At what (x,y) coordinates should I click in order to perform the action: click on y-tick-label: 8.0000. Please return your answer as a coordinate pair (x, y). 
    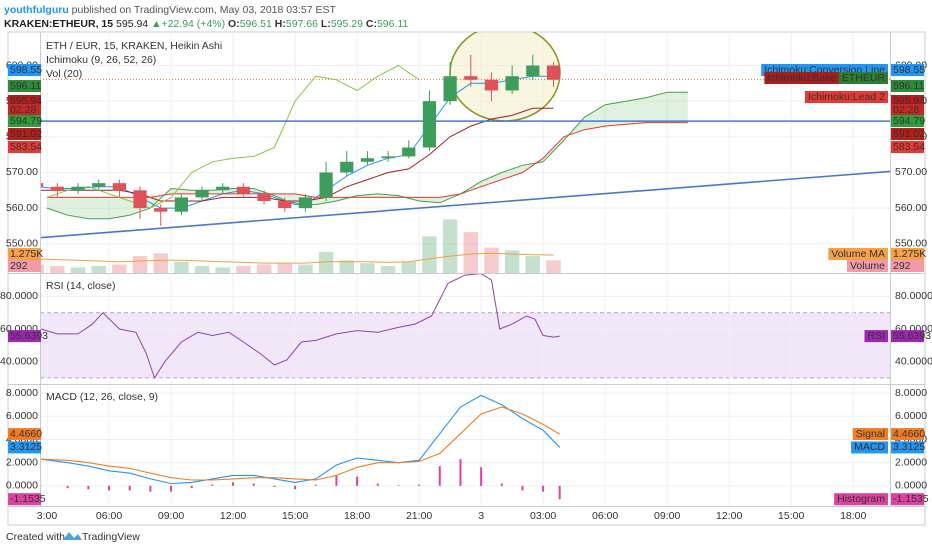
    Looking at the image, I should click on (22, 393).